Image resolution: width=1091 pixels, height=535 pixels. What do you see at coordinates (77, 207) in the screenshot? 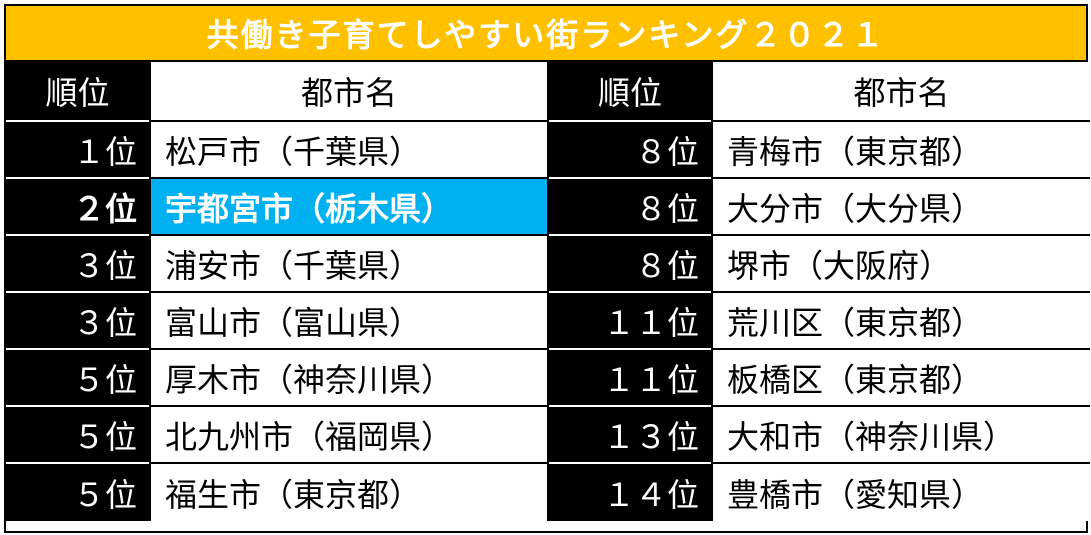
I see `rank-cell-highlight: ２位` at bounding box center [77, 207].